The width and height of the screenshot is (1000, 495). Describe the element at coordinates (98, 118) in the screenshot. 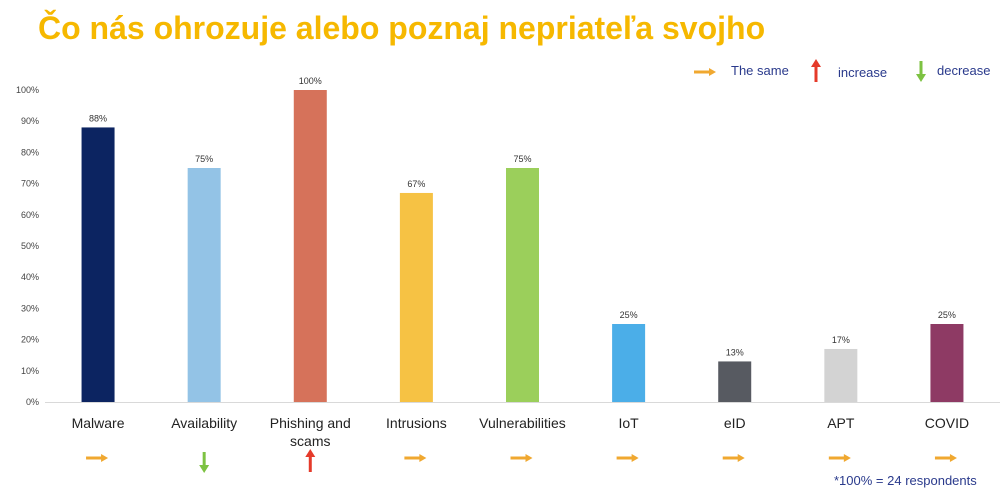

I see `data-label: 88%` at that location.